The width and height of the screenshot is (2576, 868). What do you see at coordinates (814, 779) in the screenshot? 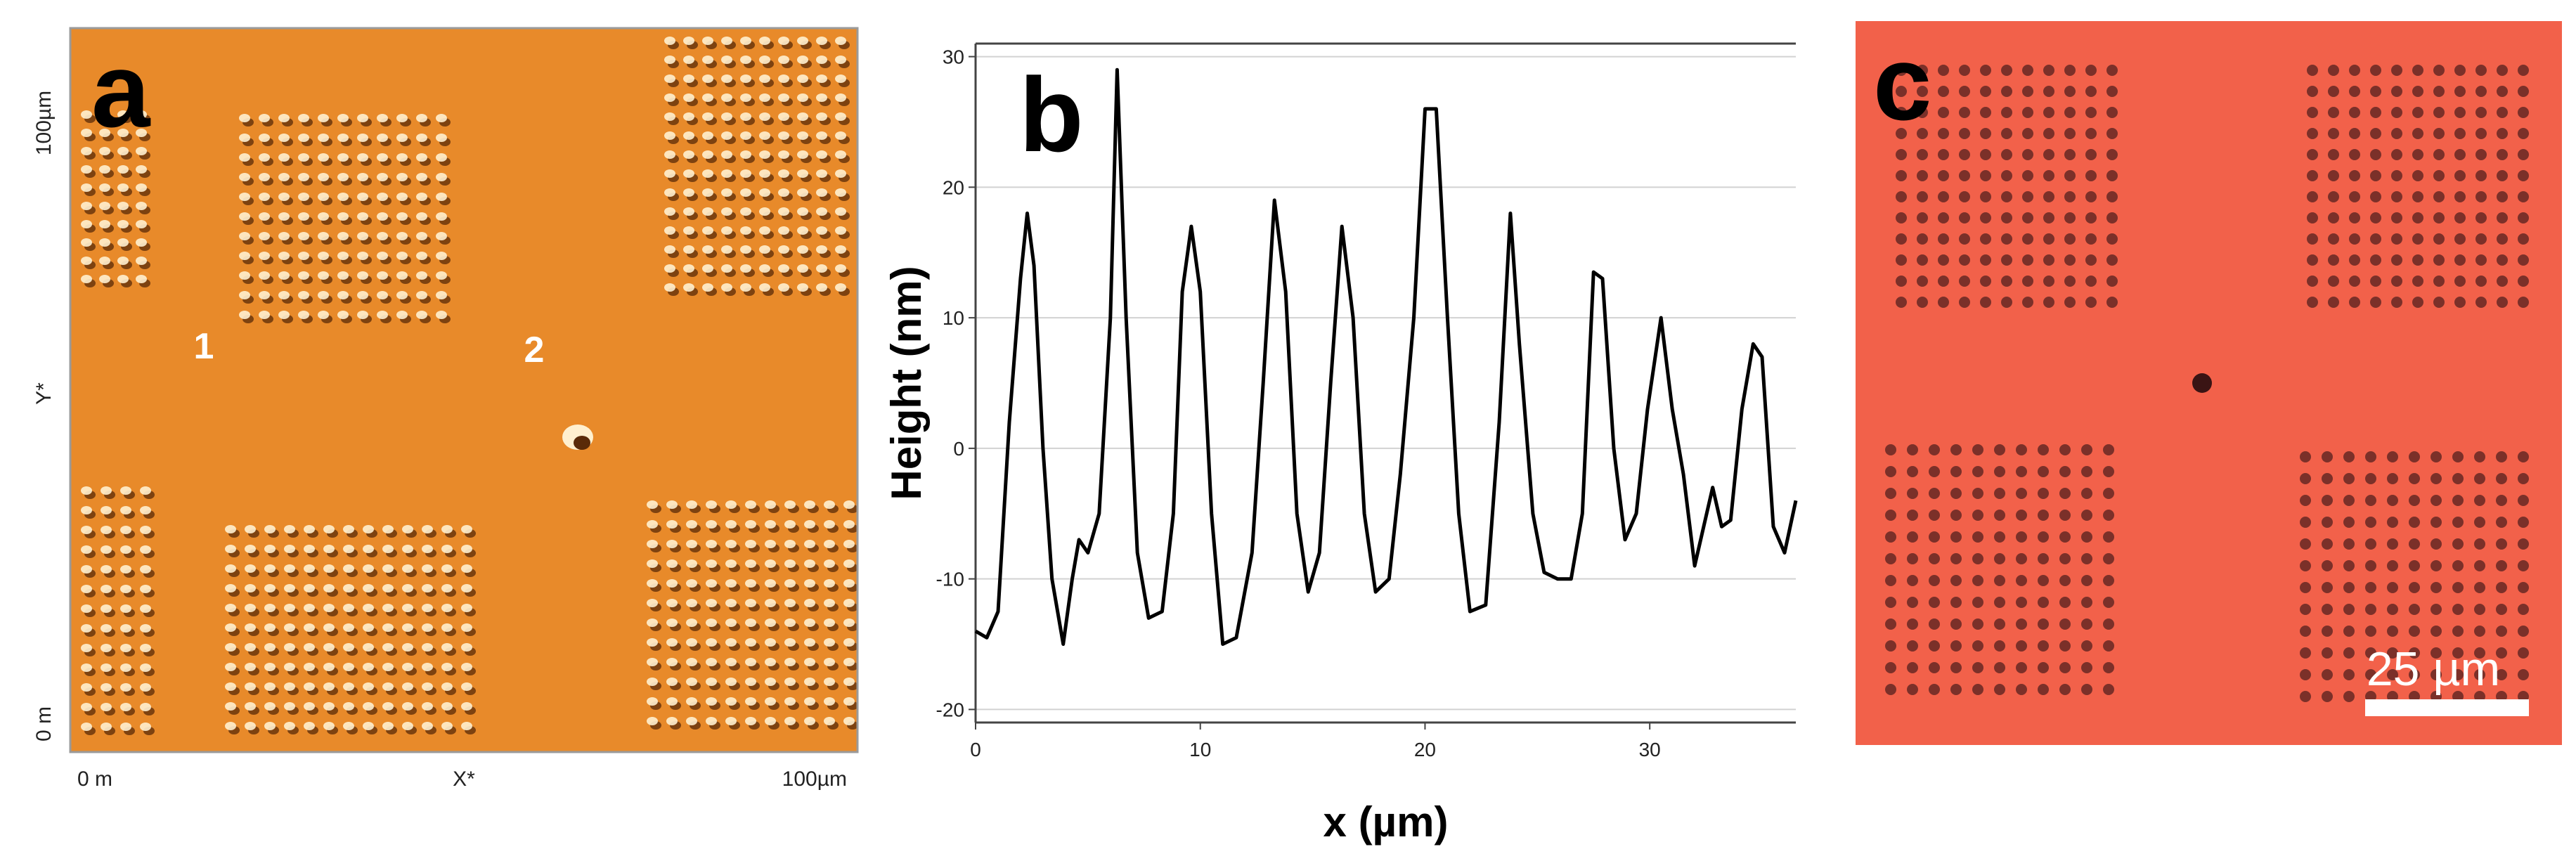
I see `panel-a-x-tick-right: 100µm` at bounding box center [814, 779].